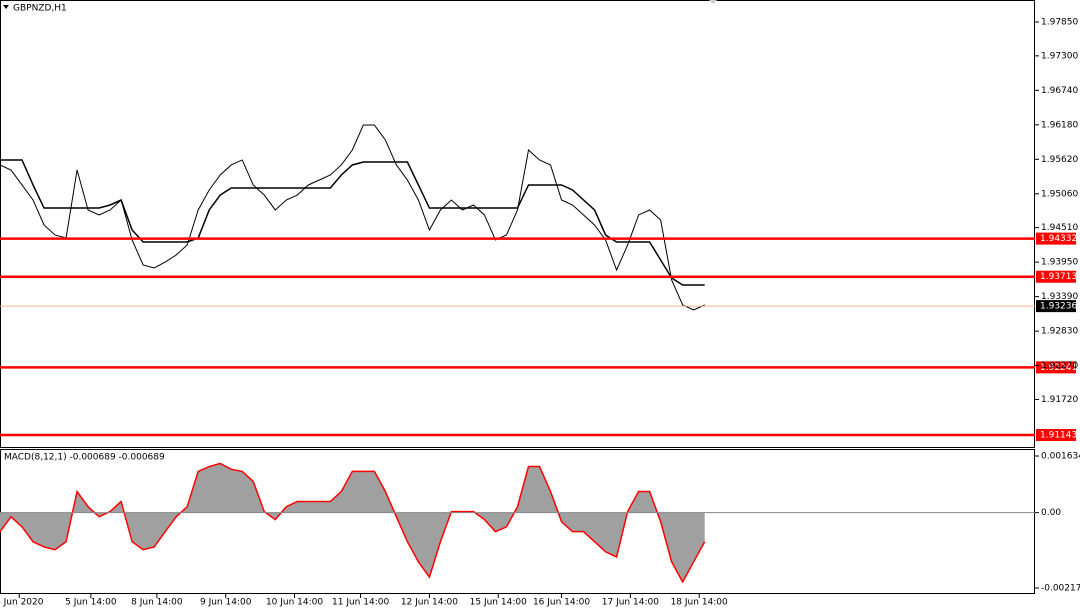 The width and height of the screenshot is (1080, 608). What do you see at coordinates (157, 603) in the screenshot?
I see `x-tick-label: 8 Jun 14:00` at bounding box center [157, 603].